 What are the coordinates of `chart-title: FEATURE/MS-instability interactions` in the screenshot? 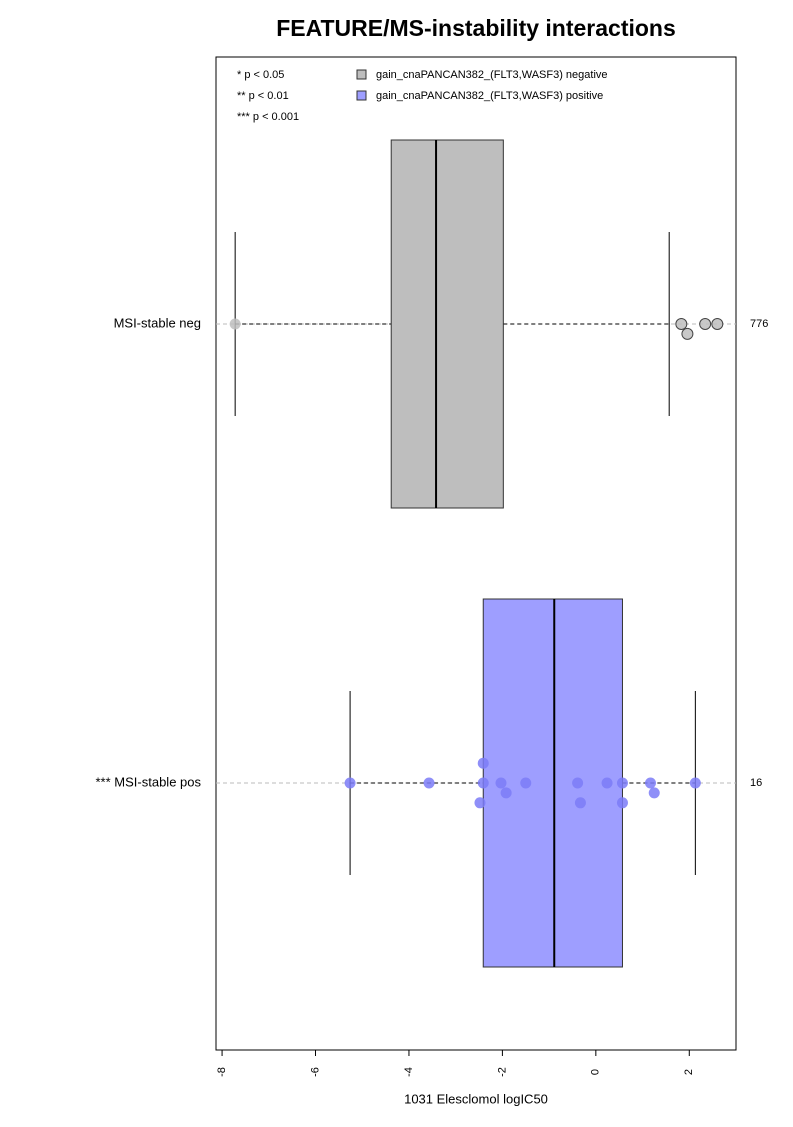 It's located at (476, 28).